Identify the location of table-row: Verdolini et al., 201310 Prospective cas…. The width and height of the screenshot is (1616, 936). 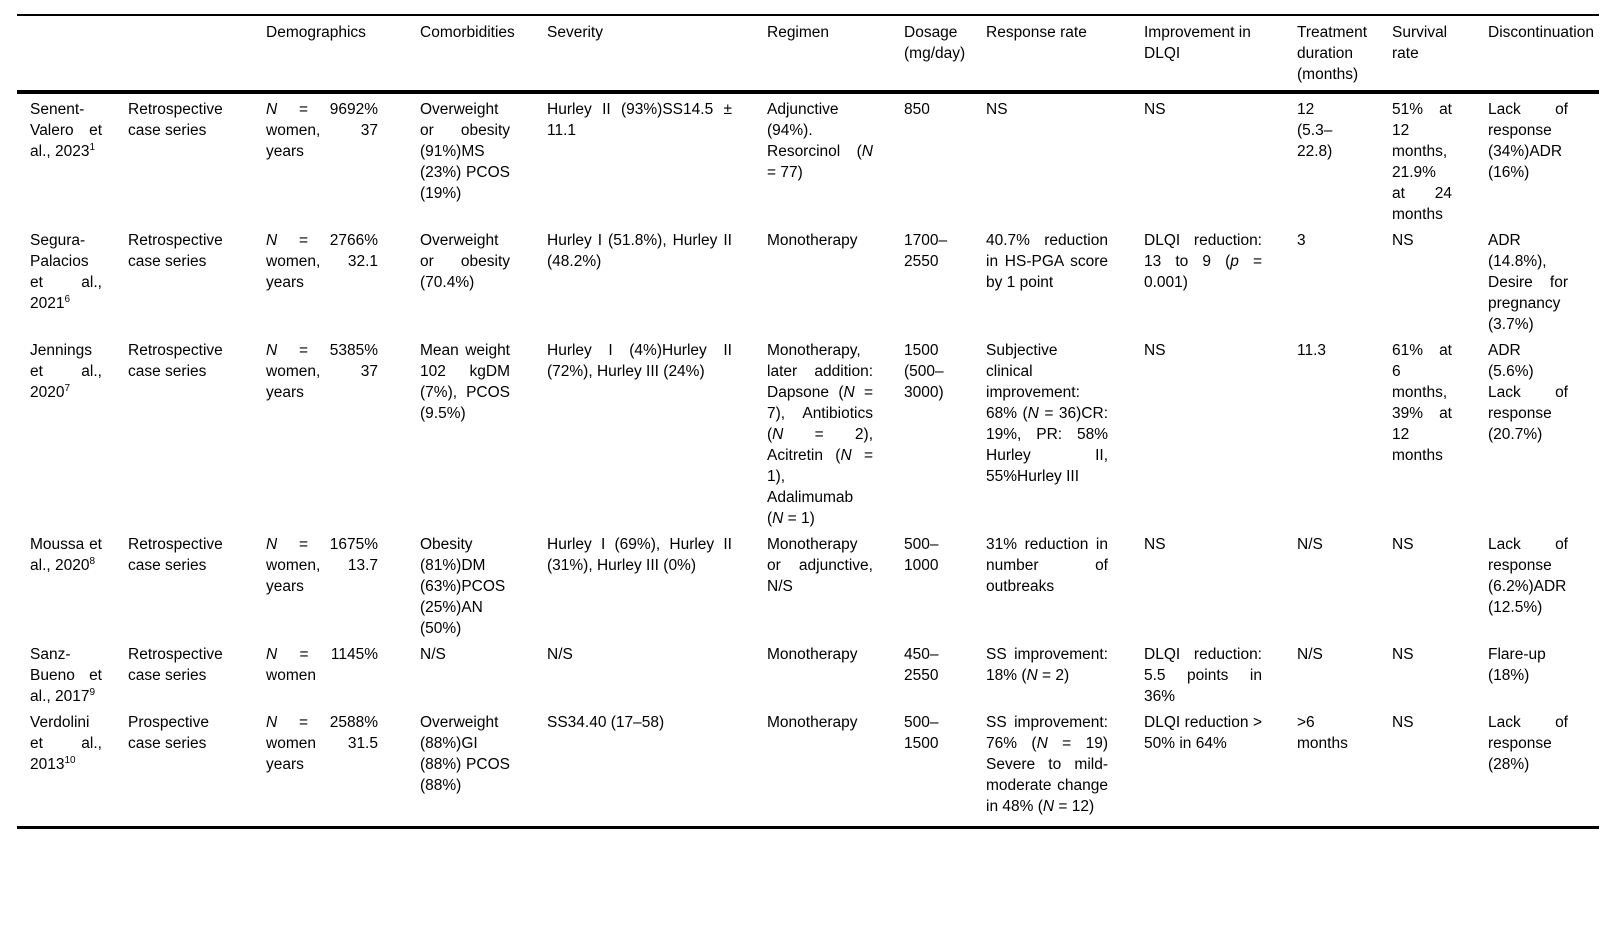
(808, 768).